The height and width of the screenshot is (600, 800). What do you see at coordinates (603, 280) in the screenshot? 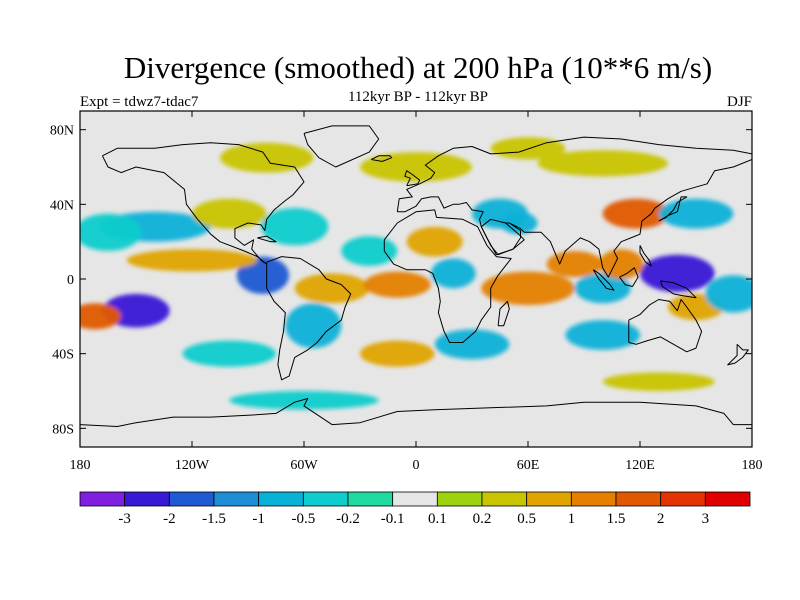
I see `coastline-sumatra` at bounding box center [603, 280].